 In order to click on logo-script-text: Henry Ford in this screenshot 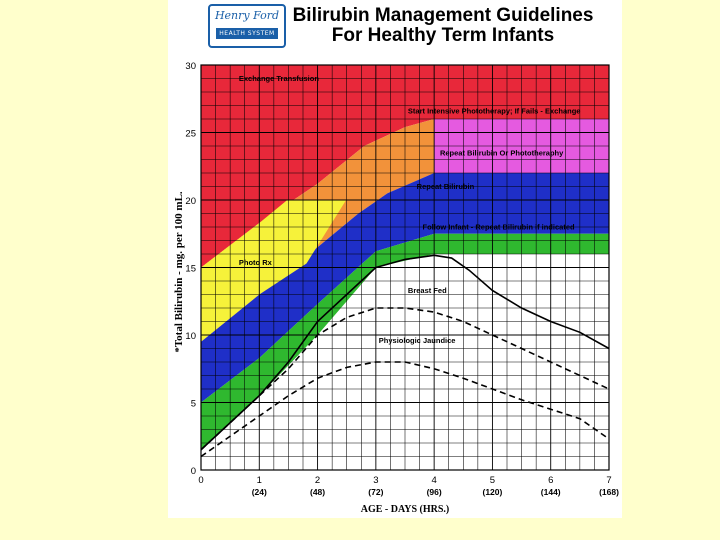, I will do `click(247, 15)`.